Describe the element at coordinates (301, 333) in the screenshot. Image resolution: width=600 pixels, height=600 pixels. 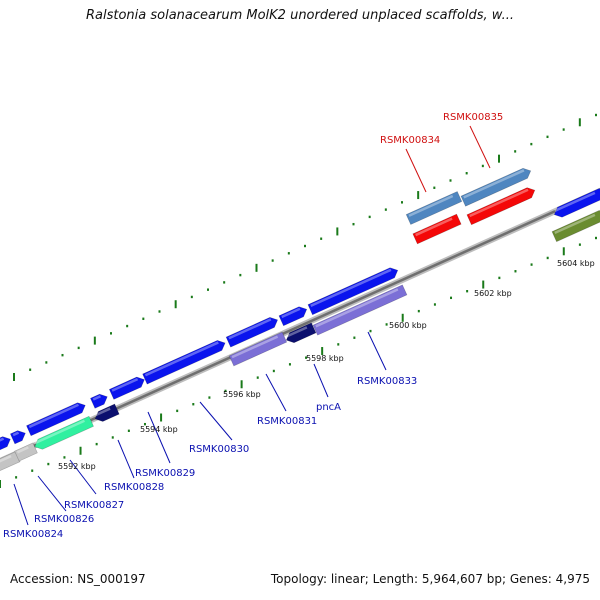
I see `gene-pnca` at that location.